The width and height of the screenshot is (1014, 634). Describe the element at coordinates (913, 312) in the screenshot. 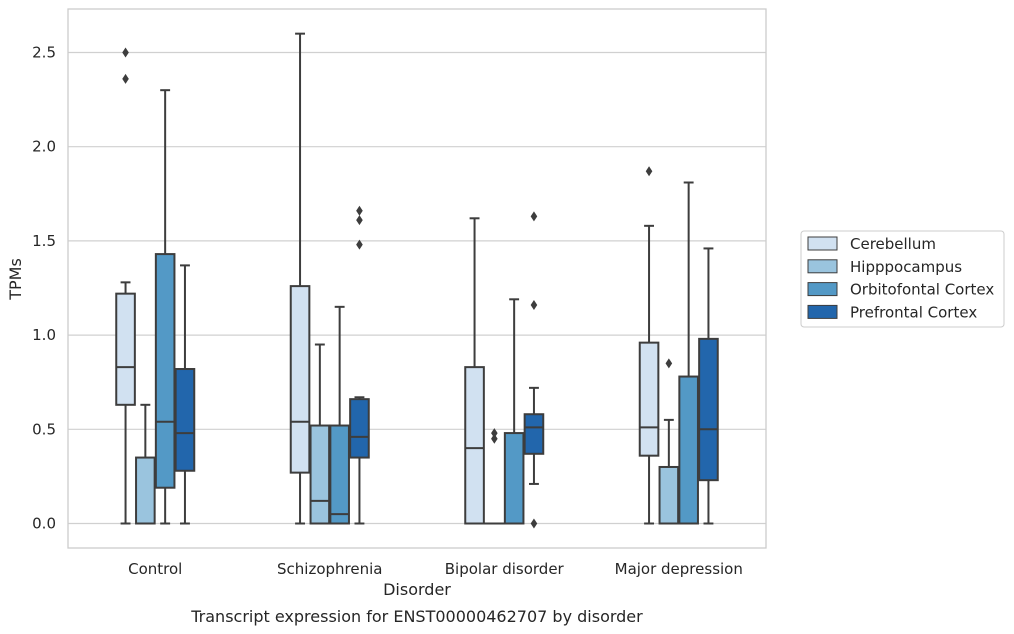

I see `legend-label: Prefrontal Cortex` at that location.